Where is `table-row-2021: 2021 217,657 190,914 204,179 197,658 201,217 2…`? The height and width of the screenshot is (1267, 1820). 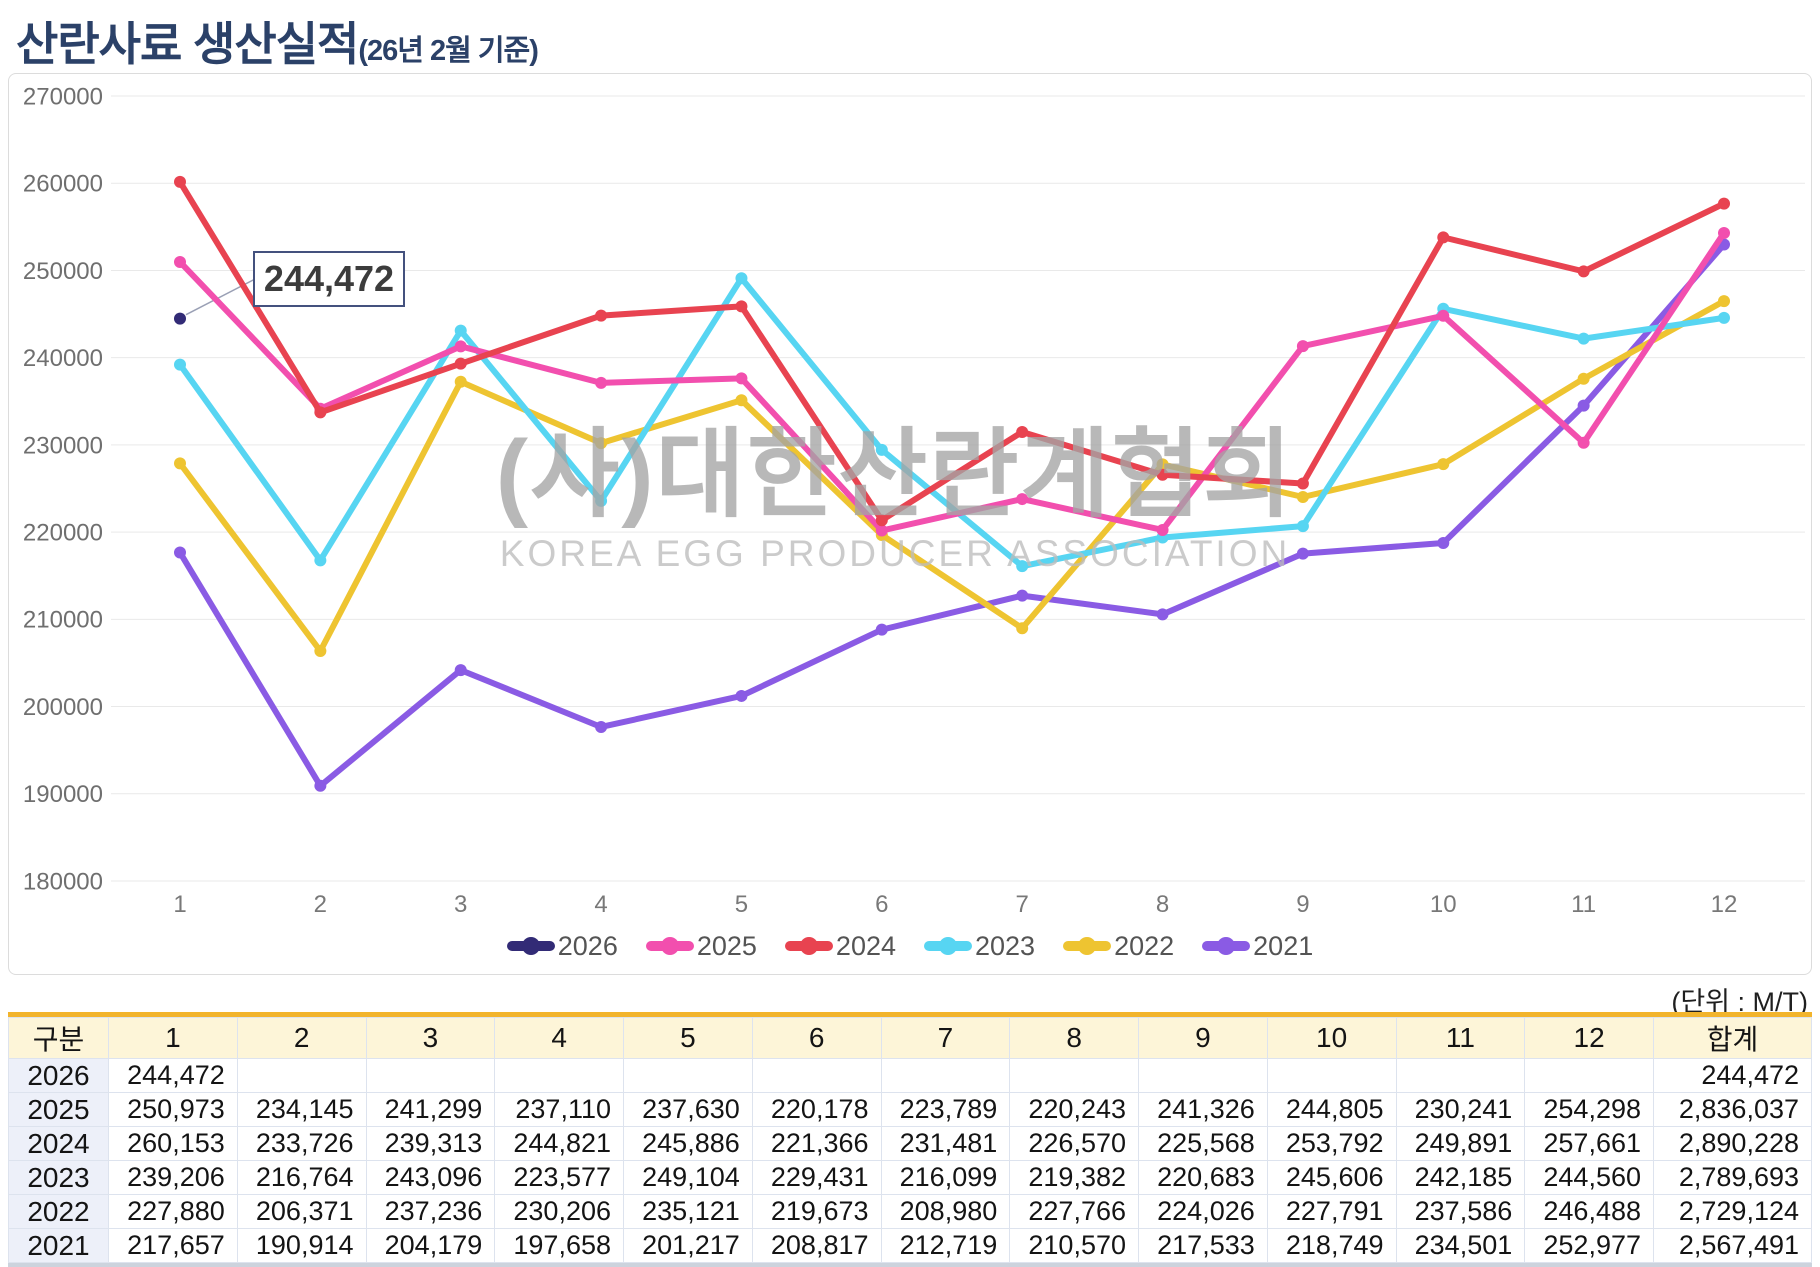
table-row-2021: 2021 217,657 190,914 204,179 197,658 201,217 2… is located at coordinates (910, 1245).